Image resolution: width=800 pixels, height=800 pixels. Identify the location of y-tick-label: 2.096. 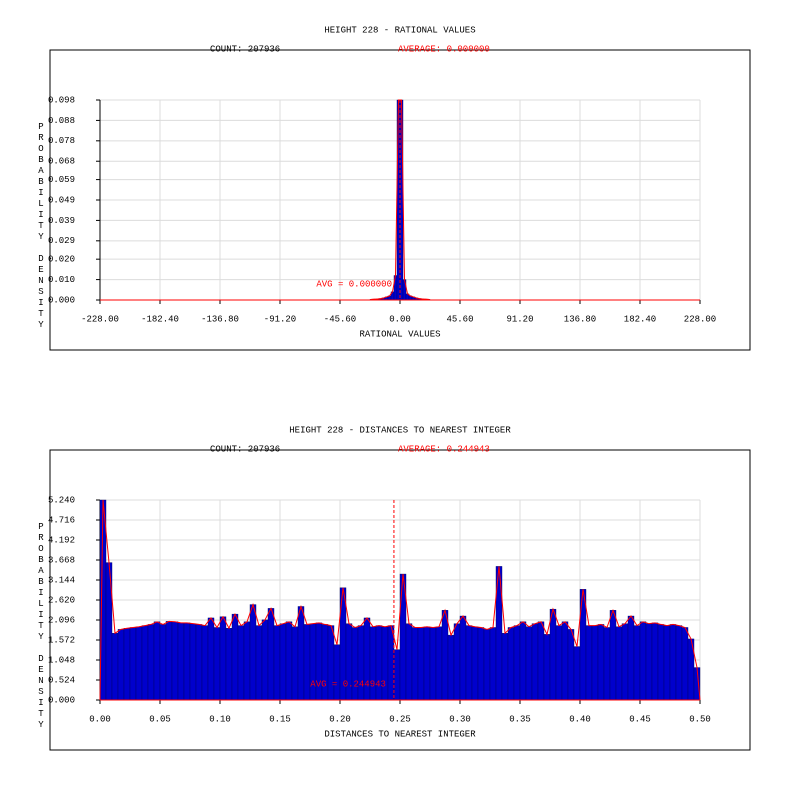
(61, 620).